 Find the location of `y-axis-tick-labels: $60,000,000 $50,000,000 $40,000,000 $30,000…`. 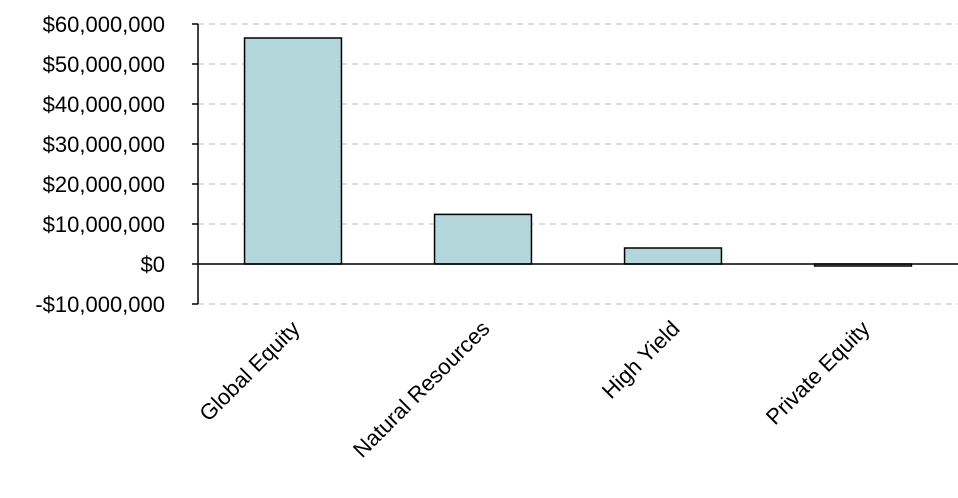

y-axis-tick-labels: $60,000,000 $50,000,000 $40,000,000 $30,000… is located at coordinates (100, 164).